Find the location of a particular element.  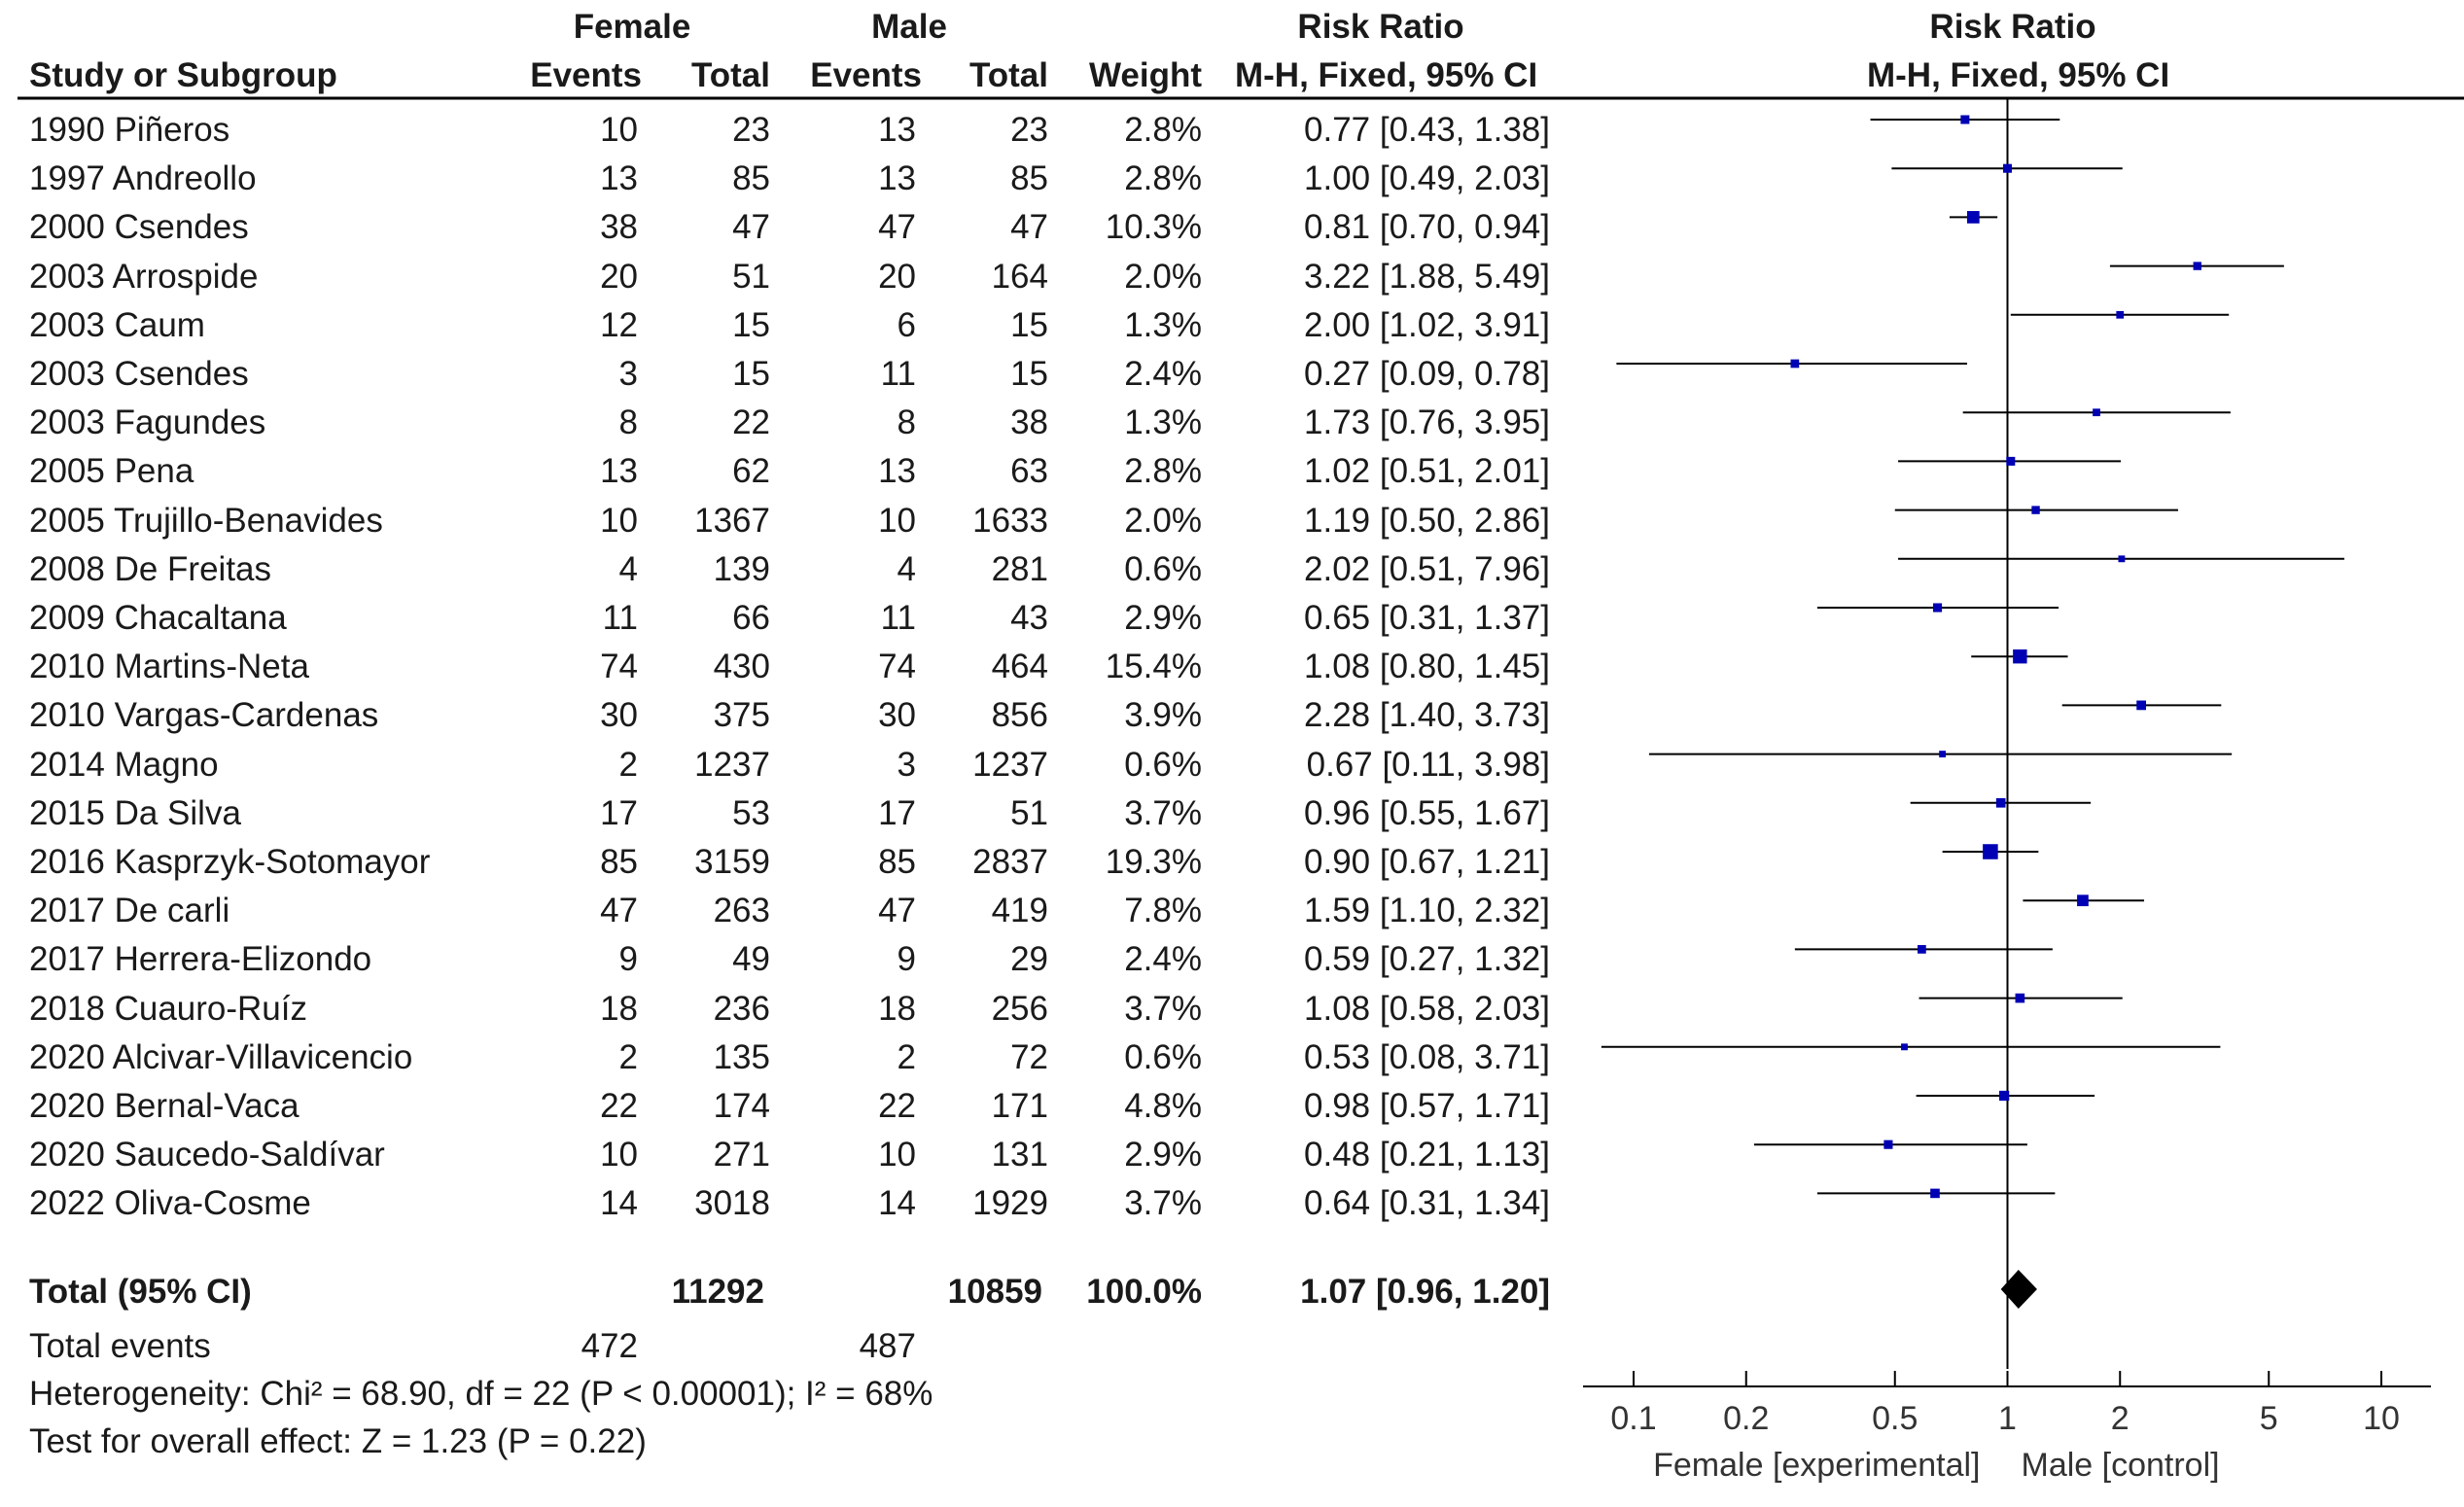

study-ci: 1.00 [0.49, 2.03] is located at coordinates (1427, 178).